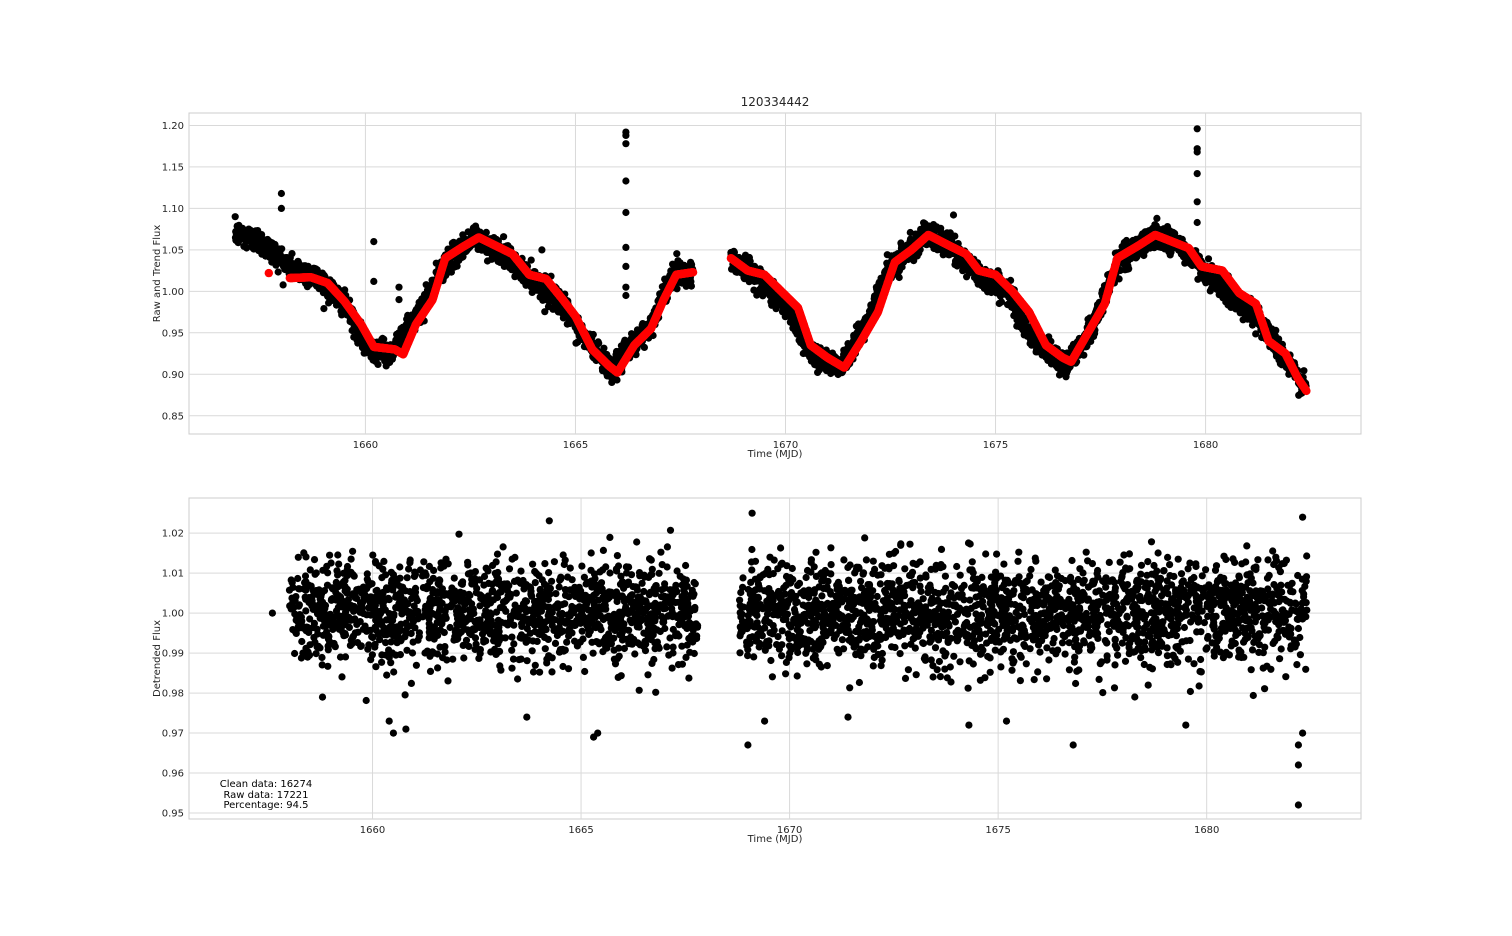  What do you see at coordinates (268, 273) in the screenshot?
I see `trend-flux-point` at bounding box center [268, 273].